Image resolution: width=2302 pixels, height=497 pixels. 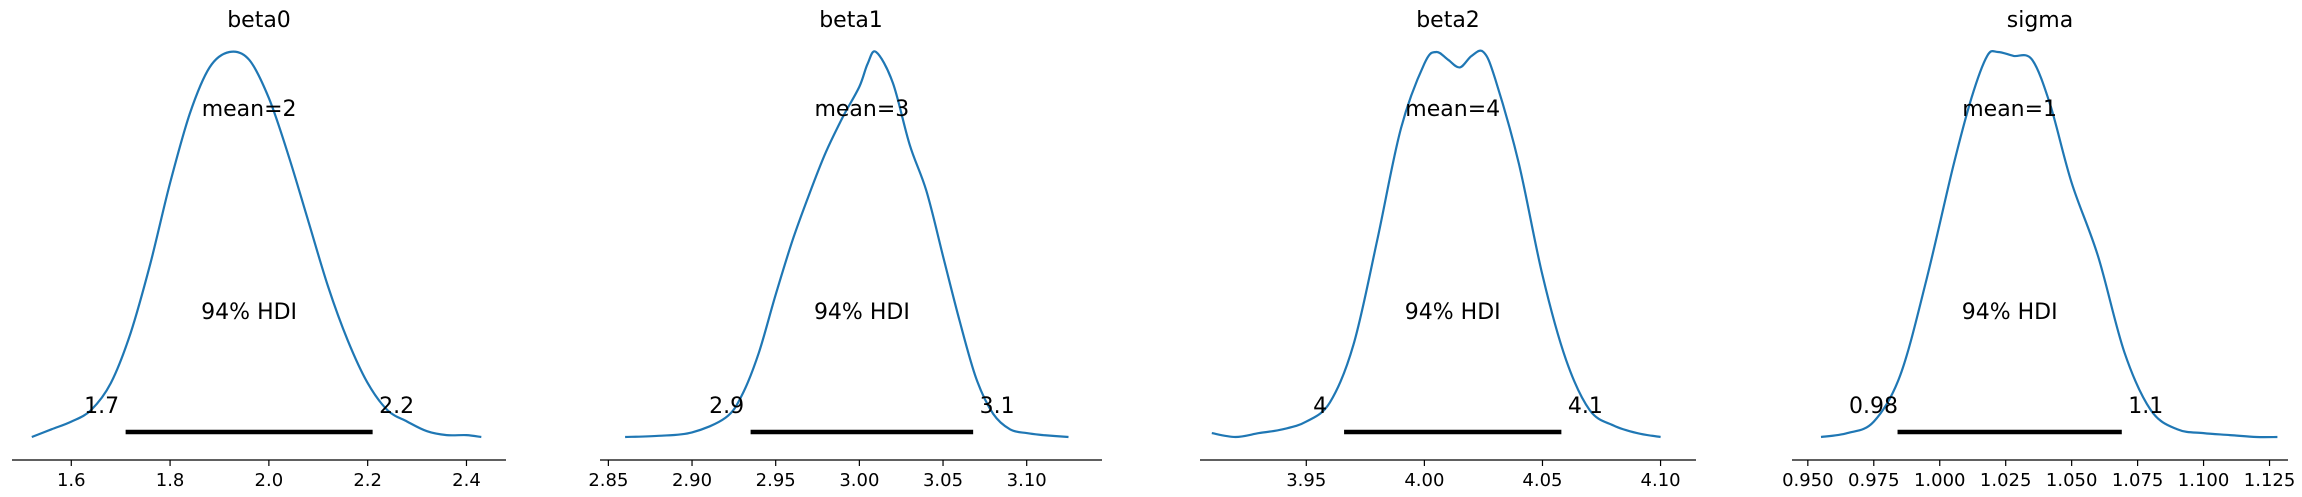 What do you see at coordinates (1661, 480) in the screenshot?
I see `x-tick-label: 4.10` at bounding box center [1661, 480].